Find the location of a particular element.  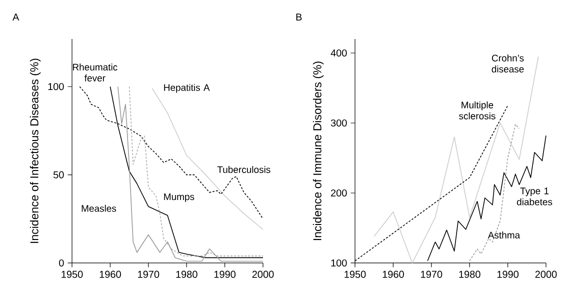

chart-title: B is located at coordinates (299, 17).